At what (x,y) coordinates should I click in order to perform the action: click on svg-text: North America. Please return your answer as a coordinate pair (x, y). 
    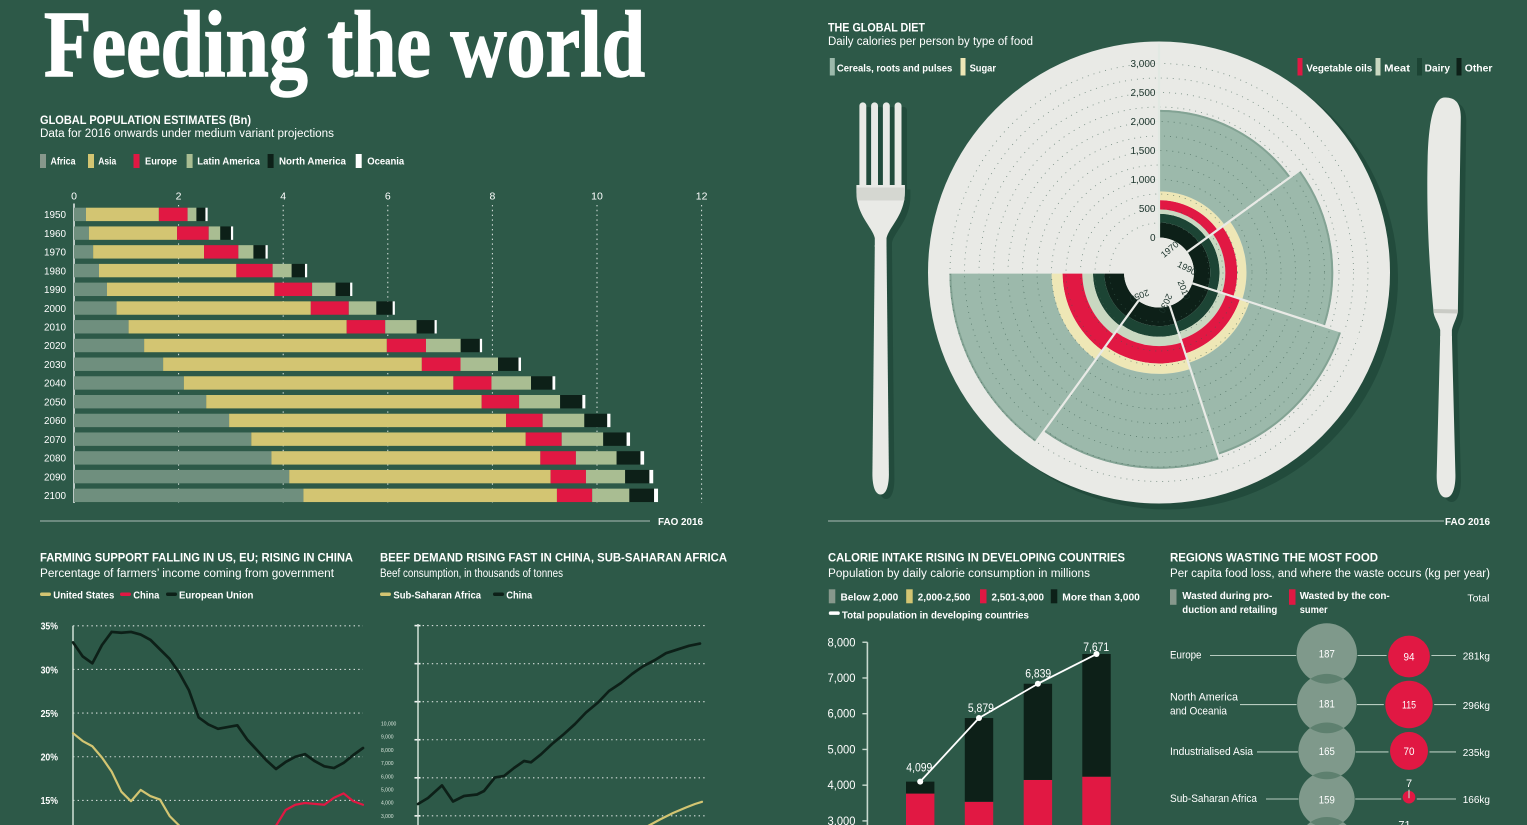
    Looking at the image, I should click on (312, 162).